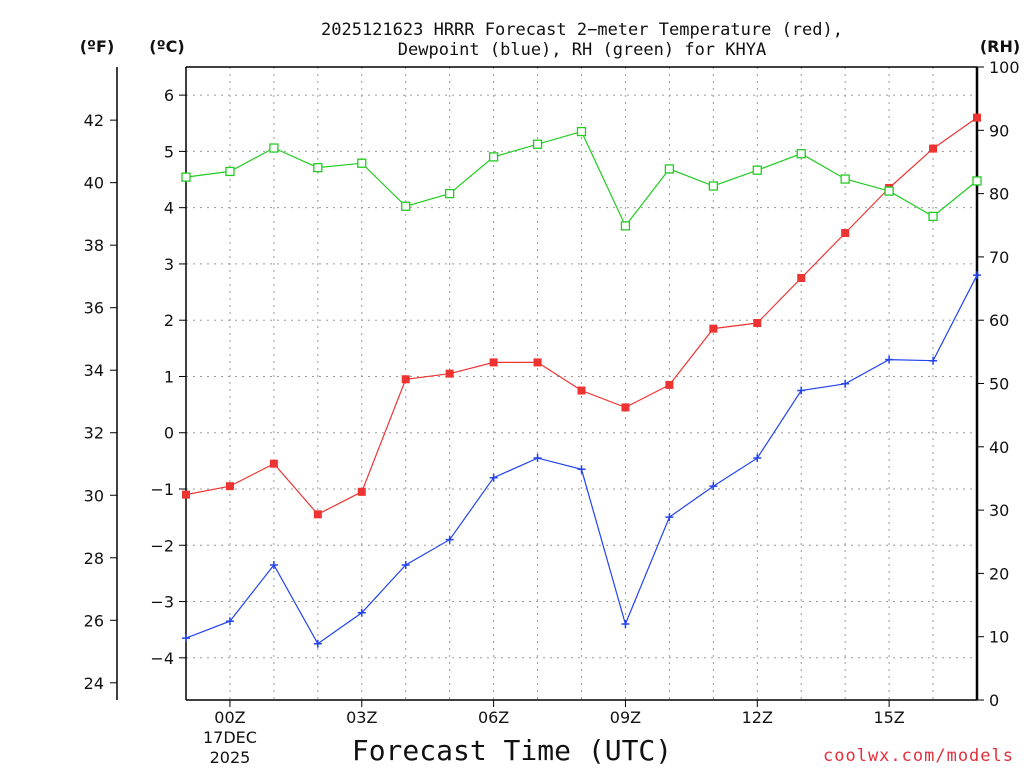 This screenshot has height=768, width=1024. I want to click on fahrenheit-tick-label: 30, so click(94, 495).